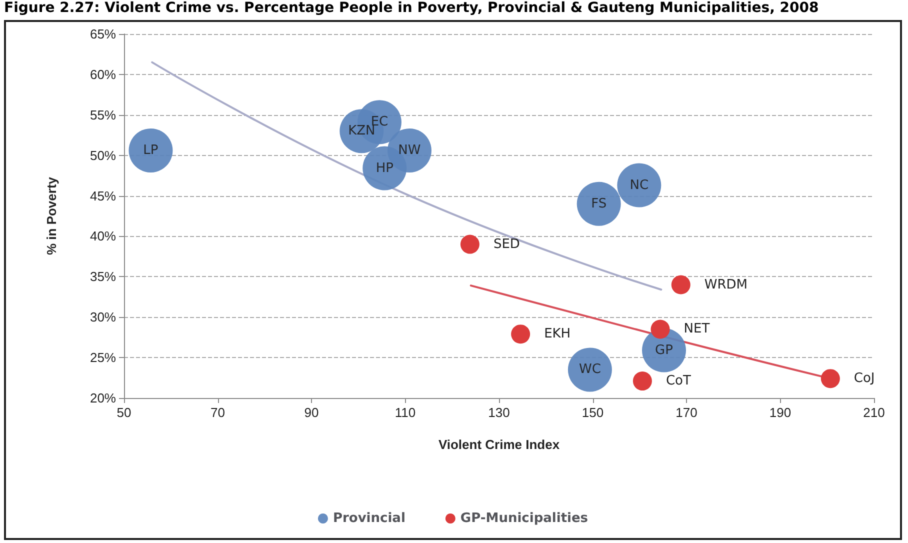  What do you see at coordinates (697, 329) in the screenshot?
I see `annotation: NET` at bounding box center [697, 329].